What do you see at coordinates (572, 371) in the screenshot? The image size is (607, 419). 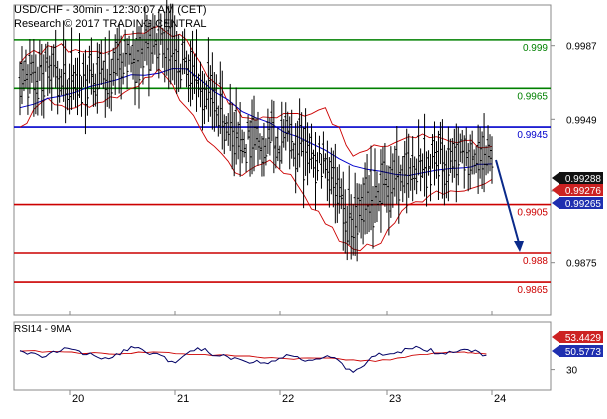 I see `rsi-tick-label-0: 30` at bounding box center [572, 371].